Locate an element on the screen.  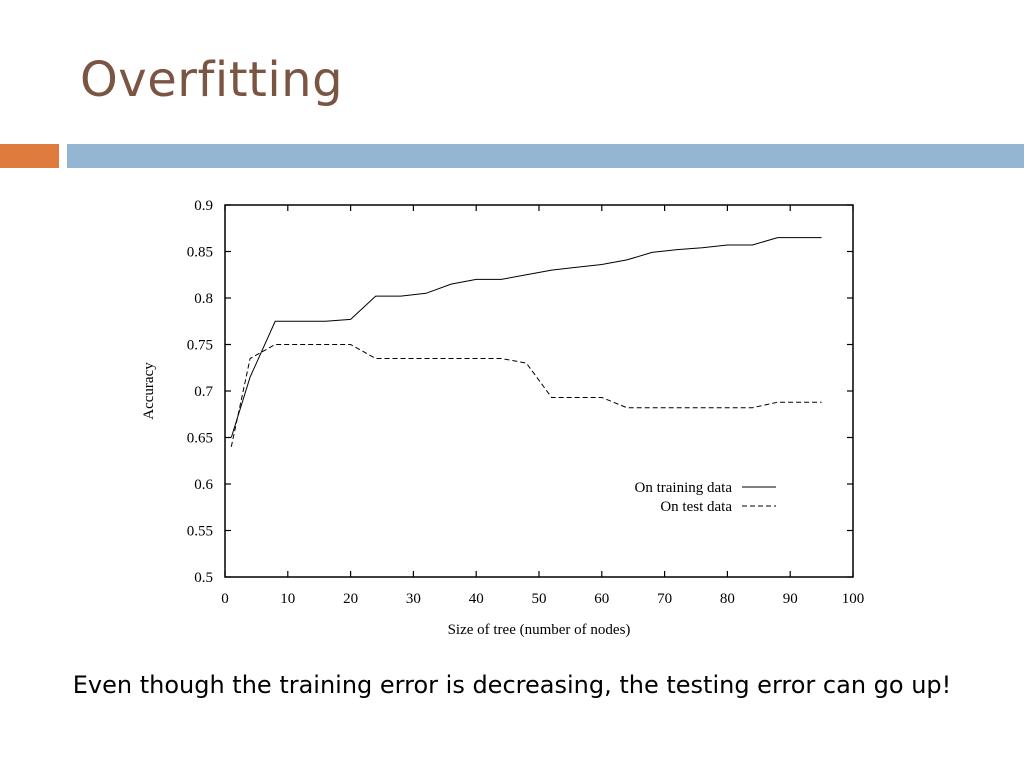
y-tick-label: 0.9 is located at coordinates (203, 206).